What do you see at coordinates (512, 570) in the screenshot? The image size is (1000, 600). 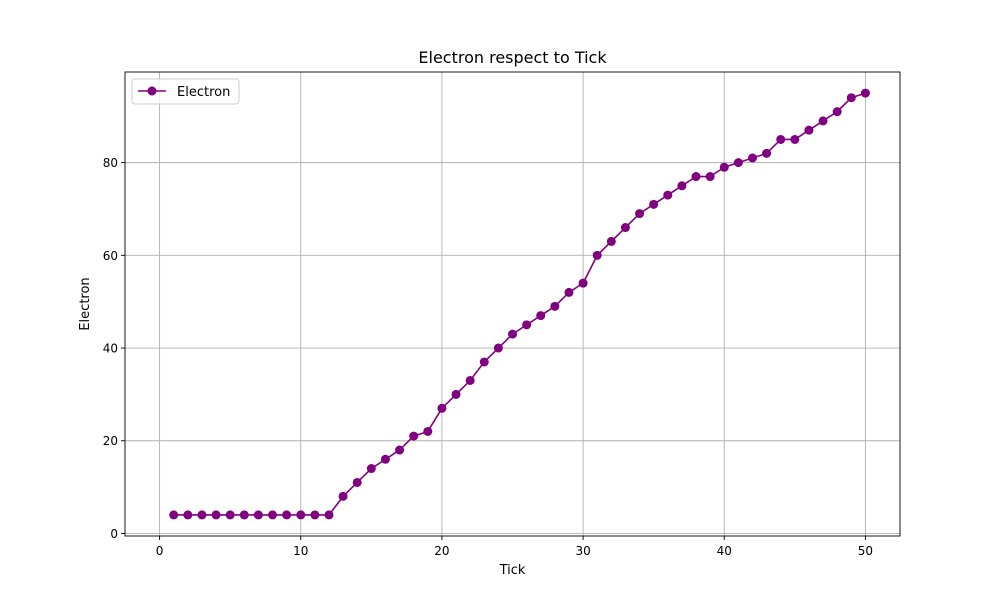 I see `x-axis-label: Tick` at bounding box center [512, 570].